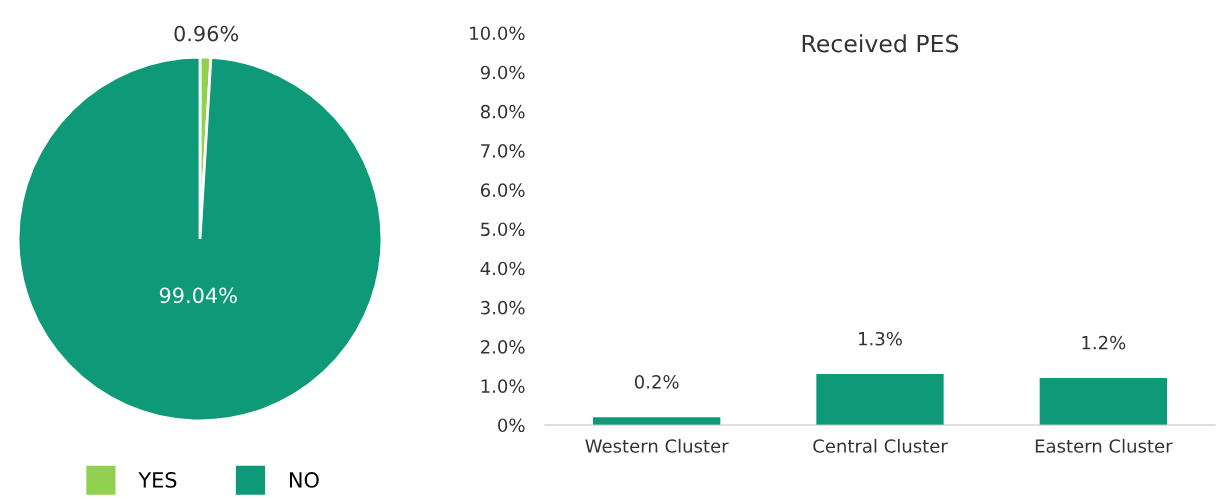 Image resolution: width=1220 pixels, height=499 pixels. What do you see at coordinates (880, 445) in the screenshot?
I see `x-tick-label: Central Cluster` at bounding box center [880, 445].